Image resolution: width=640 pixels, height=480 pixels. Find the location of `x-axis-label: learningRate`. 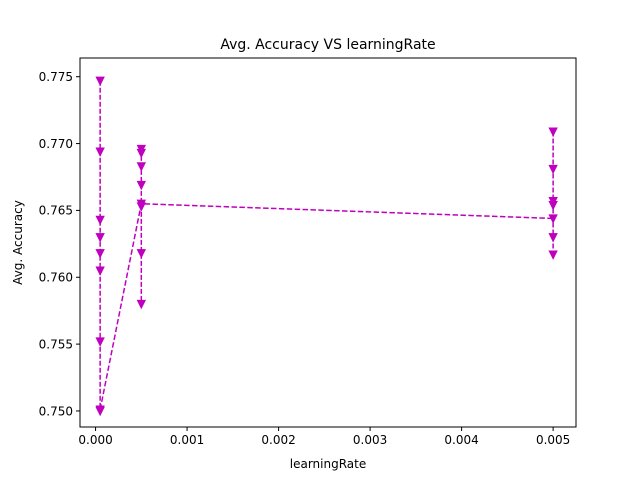

x-axis-label: learningRate is located at coordinates (328, 464).